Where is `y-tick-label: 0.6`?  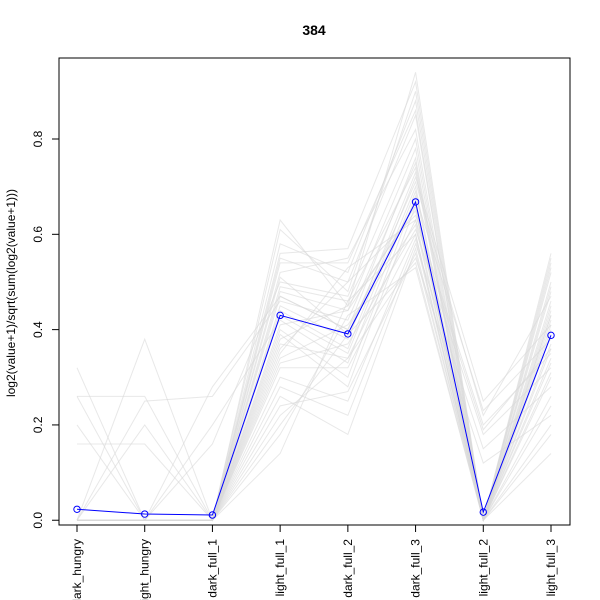
y-tick-label: 0.6 is located at coordinates (38, 234).